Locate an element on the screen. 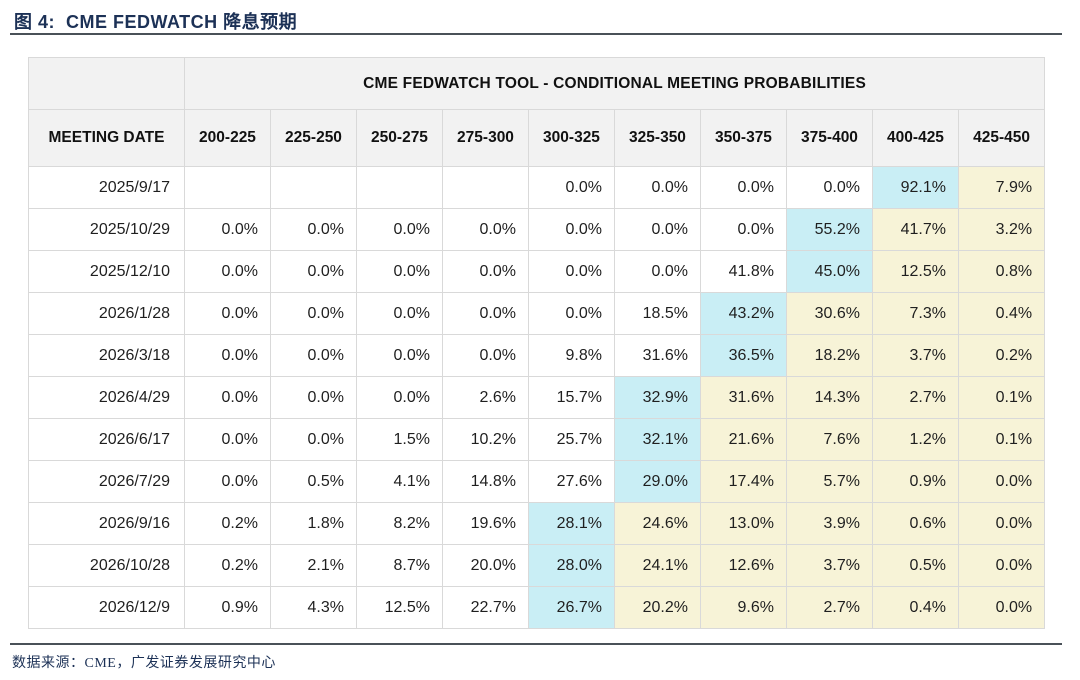  probability-cell: 14.3% is located at coordinates (829, 397).